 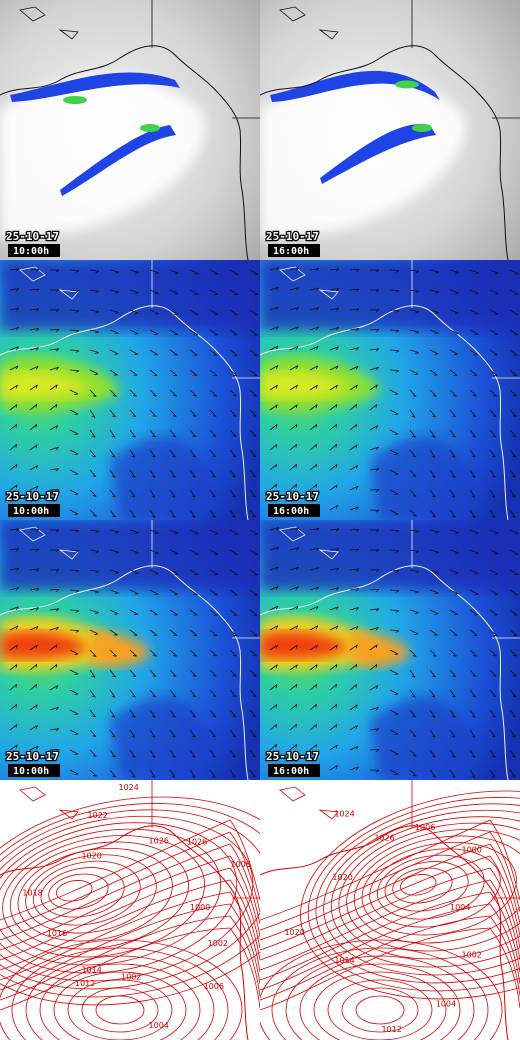 What do you see at coordinates (465, 839) in the screenshot?
I see `border` at bounding box center [465, 839].